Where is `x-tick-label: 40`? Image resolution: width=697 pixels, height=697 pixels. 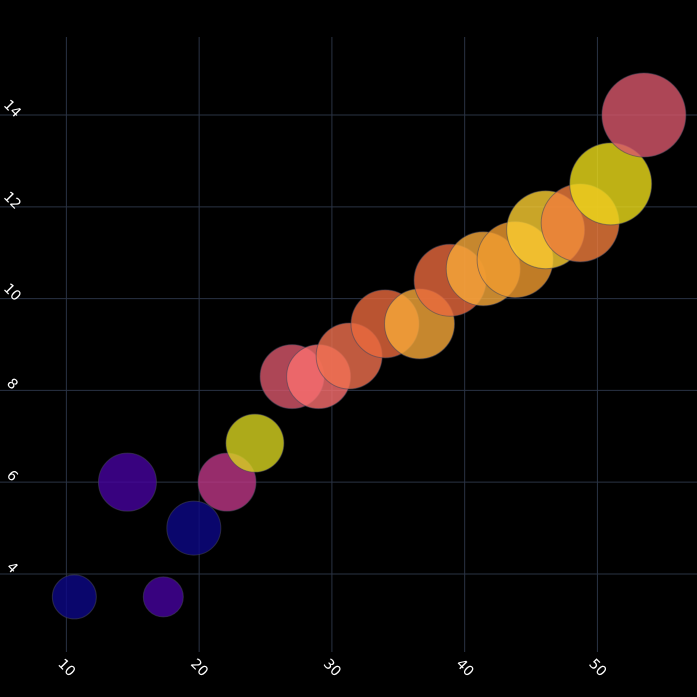
x-tick-label: 40 is located at coordinates (465, 668).